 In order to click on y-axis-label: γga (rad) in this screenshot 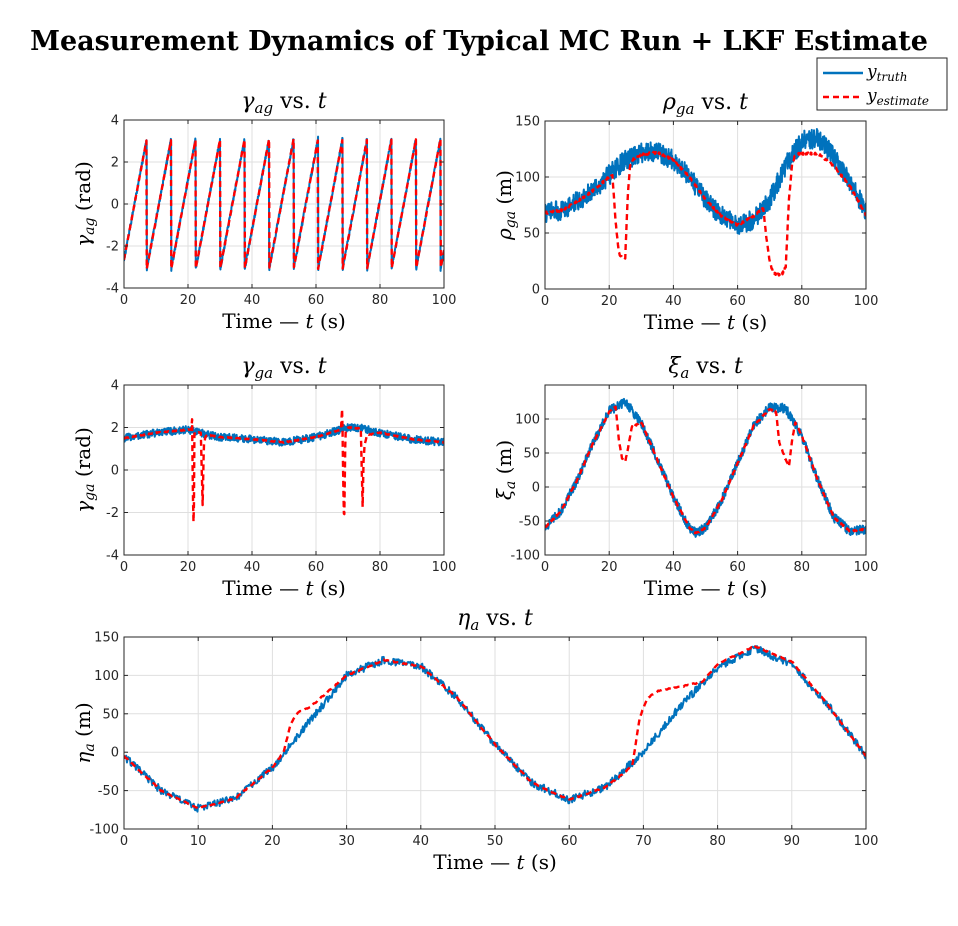, I will do `click(84, 470)`.